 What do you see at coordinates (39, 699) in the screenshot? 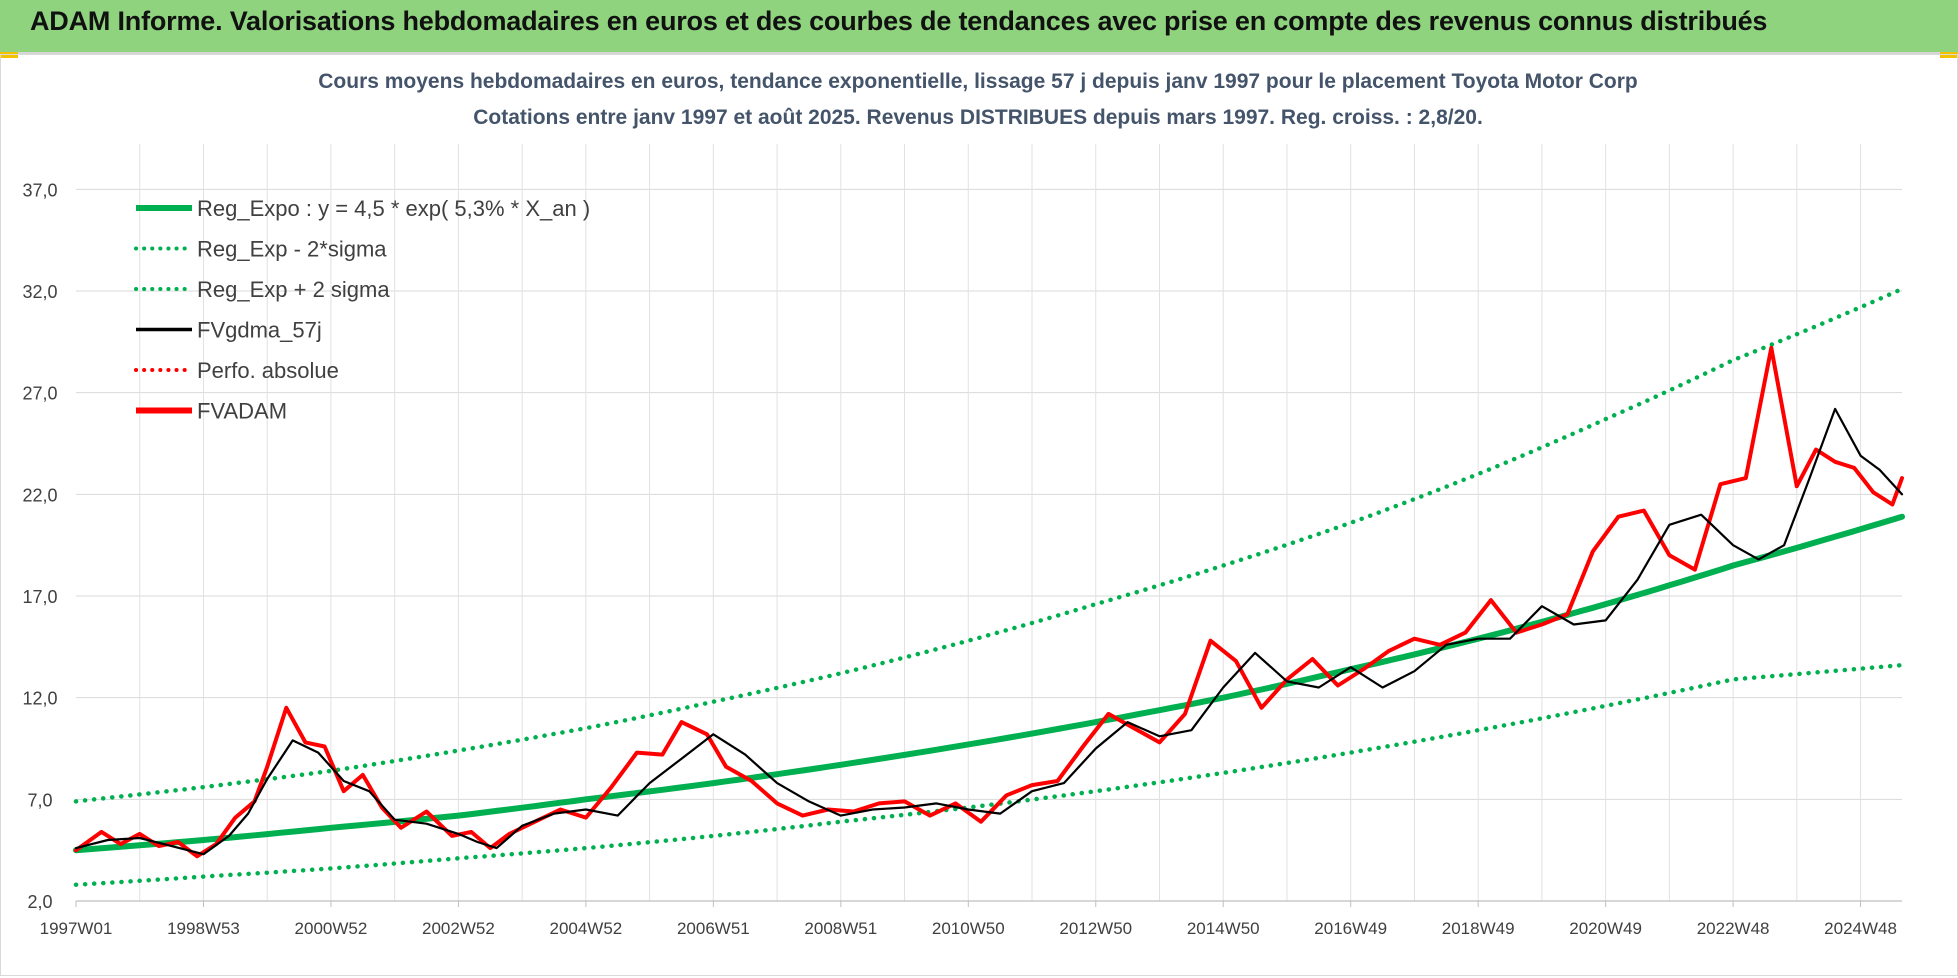
I see `y-tick-label: 12,0` at bounding box center [39, 699].